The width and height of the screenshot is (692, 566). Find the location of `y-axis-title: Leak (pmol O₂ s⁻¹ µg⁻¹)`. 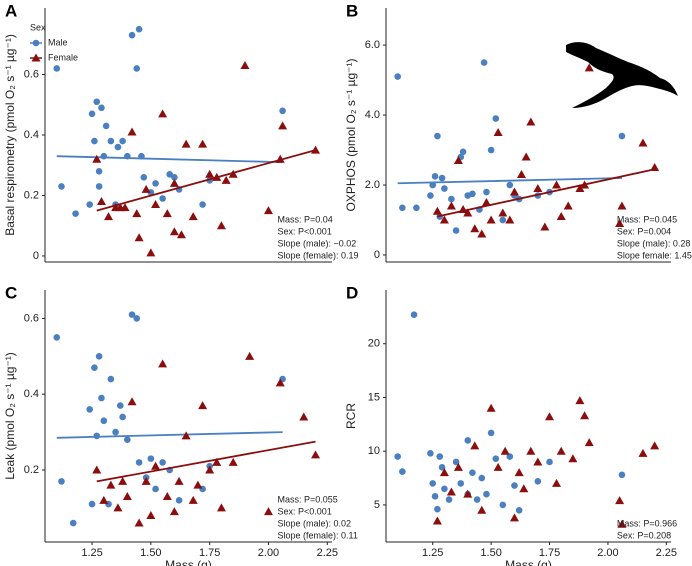

y-axis-title: Leak (pmol O₂ s⁻¹ µg⁻¹) is located at coordinates (10, 416).